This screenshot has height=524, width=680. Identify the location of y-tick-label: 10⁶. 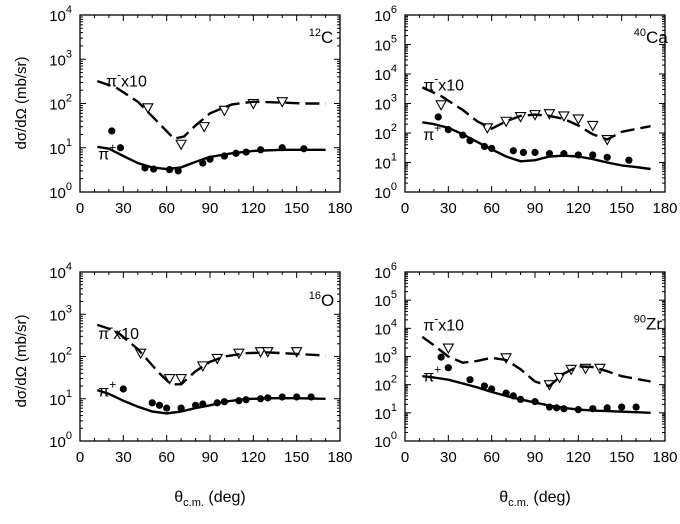
(385, 14).